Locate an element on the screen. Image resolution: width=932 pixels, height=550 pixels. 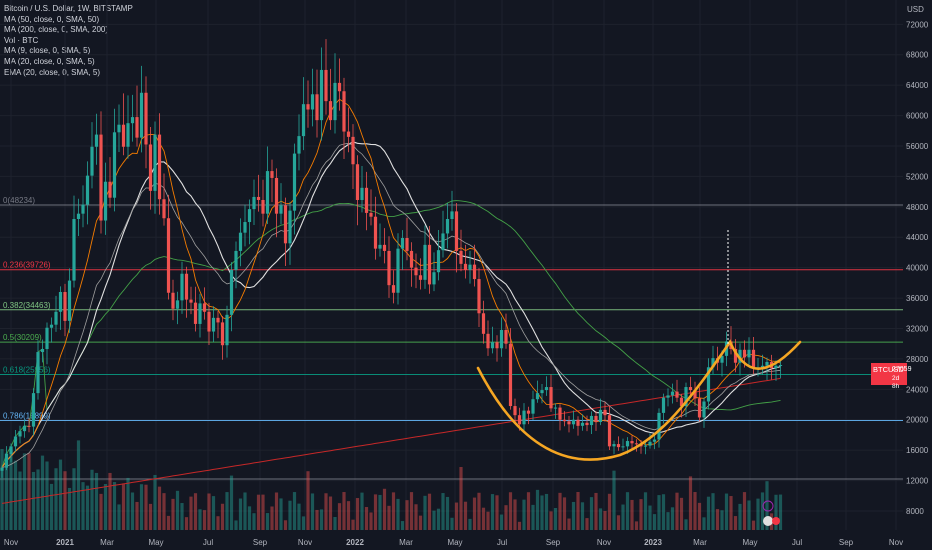
legend-indicator-ema20: EMA (20, close, 0, SMA, 5) is located at coordinates (52, 72).